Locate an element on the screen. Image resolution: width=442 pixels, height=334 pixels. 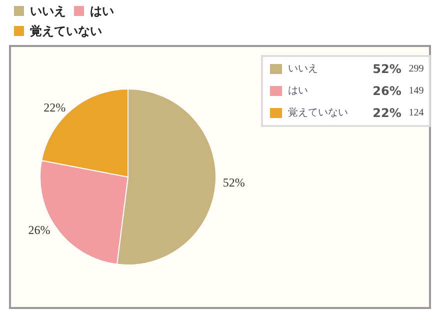
category-label: 覚えていない is located at coordinates (318, 113).